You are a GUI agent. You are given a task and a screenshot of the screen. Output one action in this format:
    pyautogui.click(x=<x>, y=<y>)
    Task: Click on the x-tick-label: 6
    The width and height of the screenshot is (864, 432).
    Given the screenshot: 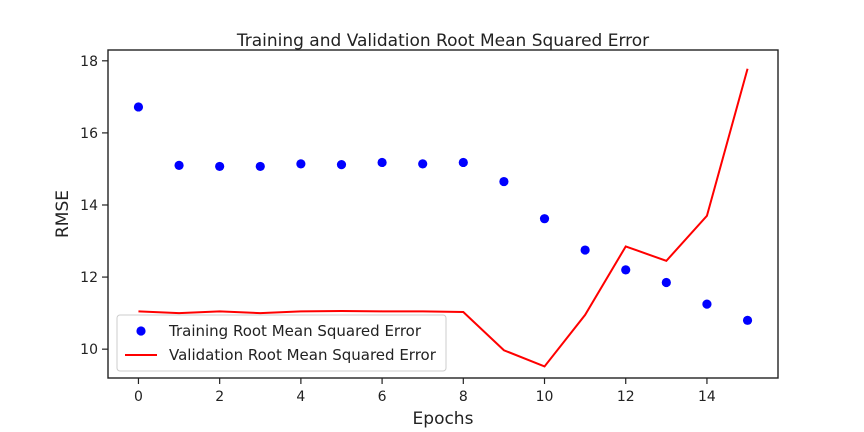 What is the action you would take?
    pyautogui.click(x=382, y=397)
    